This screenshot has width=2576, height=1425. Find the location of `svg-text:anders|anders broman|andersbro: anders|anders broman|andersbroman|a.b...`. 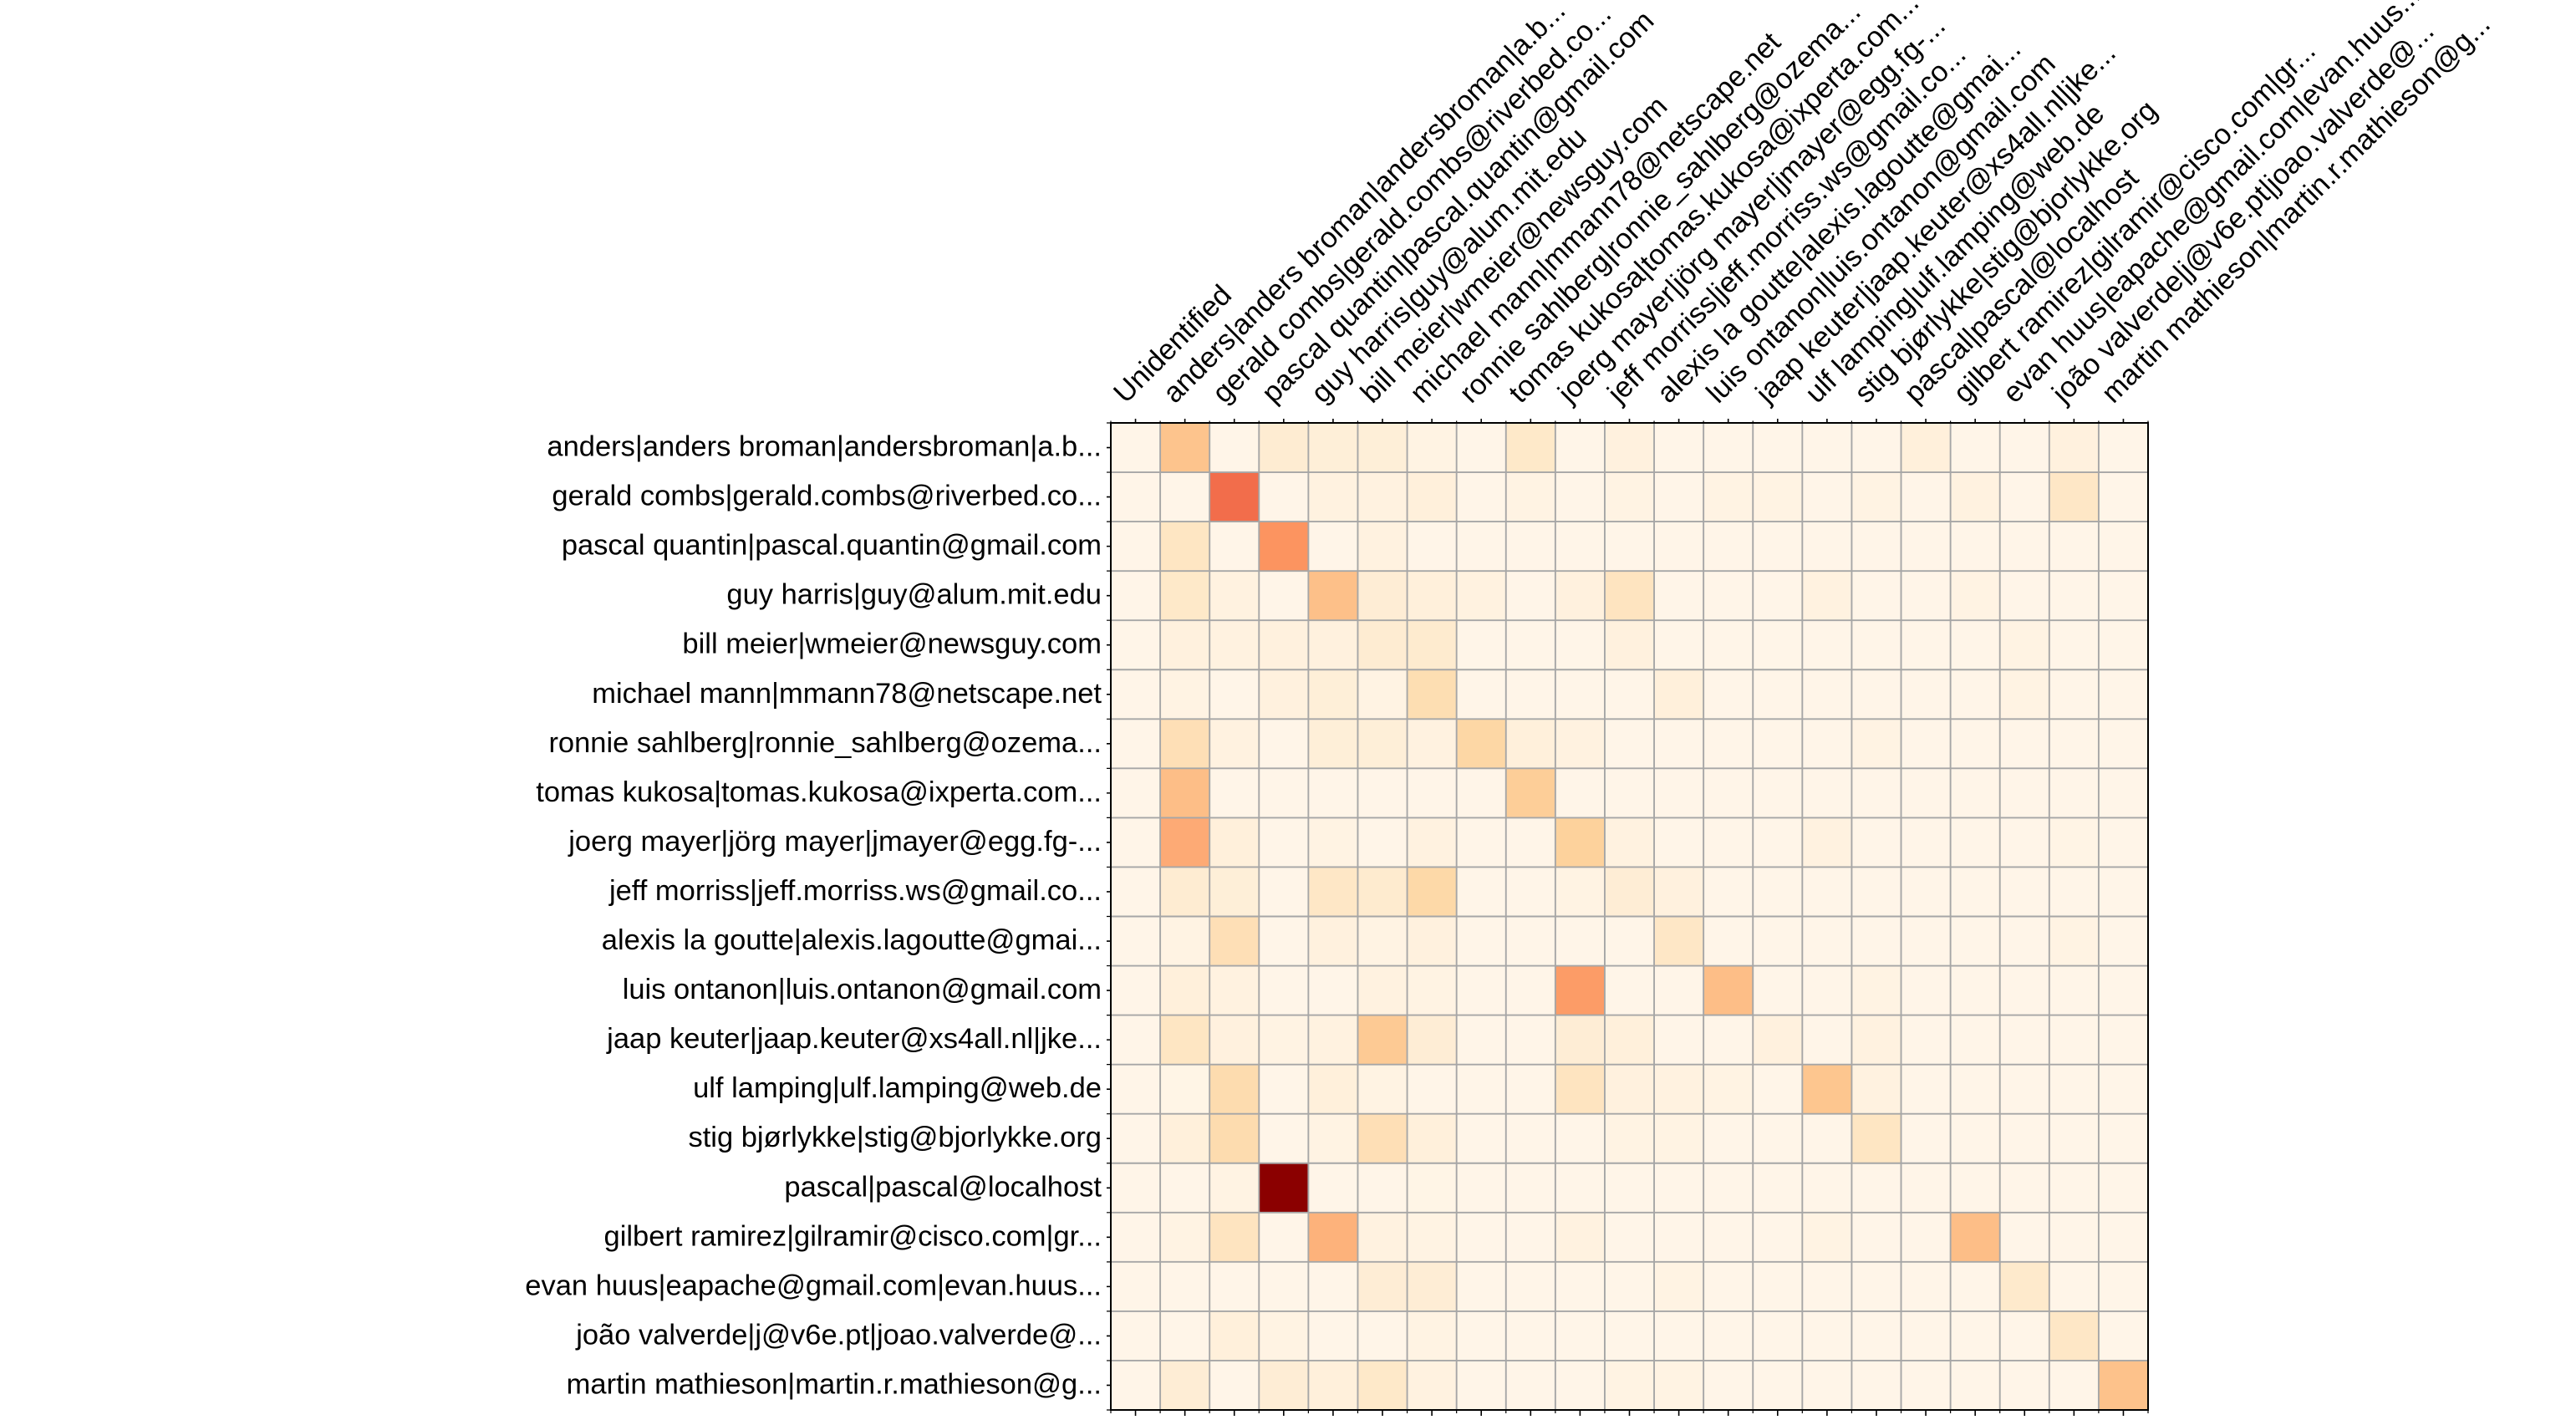

svg-text:anders|anders broman|andersbro: anders|anders broman|andersbroman|a.b... is located at coordinates (824, 447).